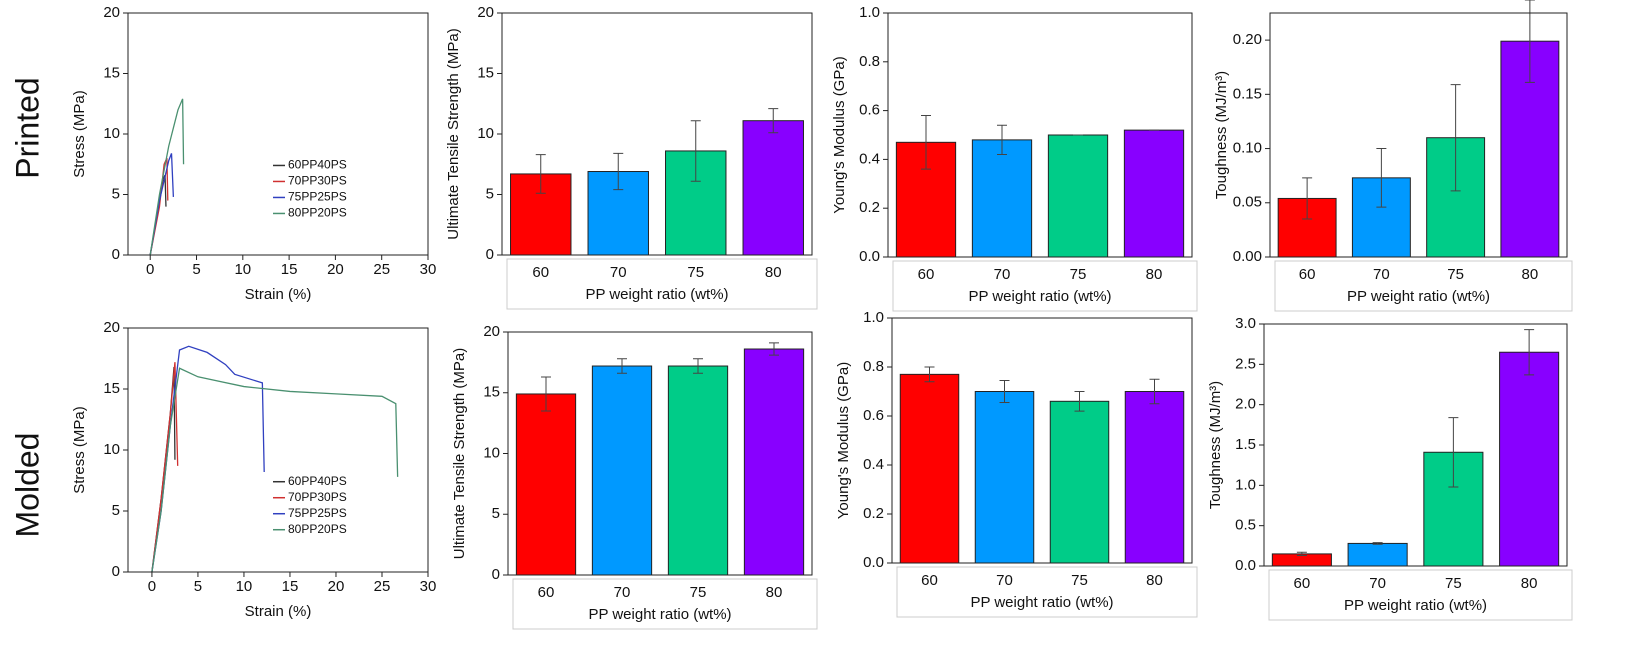  Describe the element at coordinates (242, 269) in the screenshot. I see `x-tick-label: 10` at that location.